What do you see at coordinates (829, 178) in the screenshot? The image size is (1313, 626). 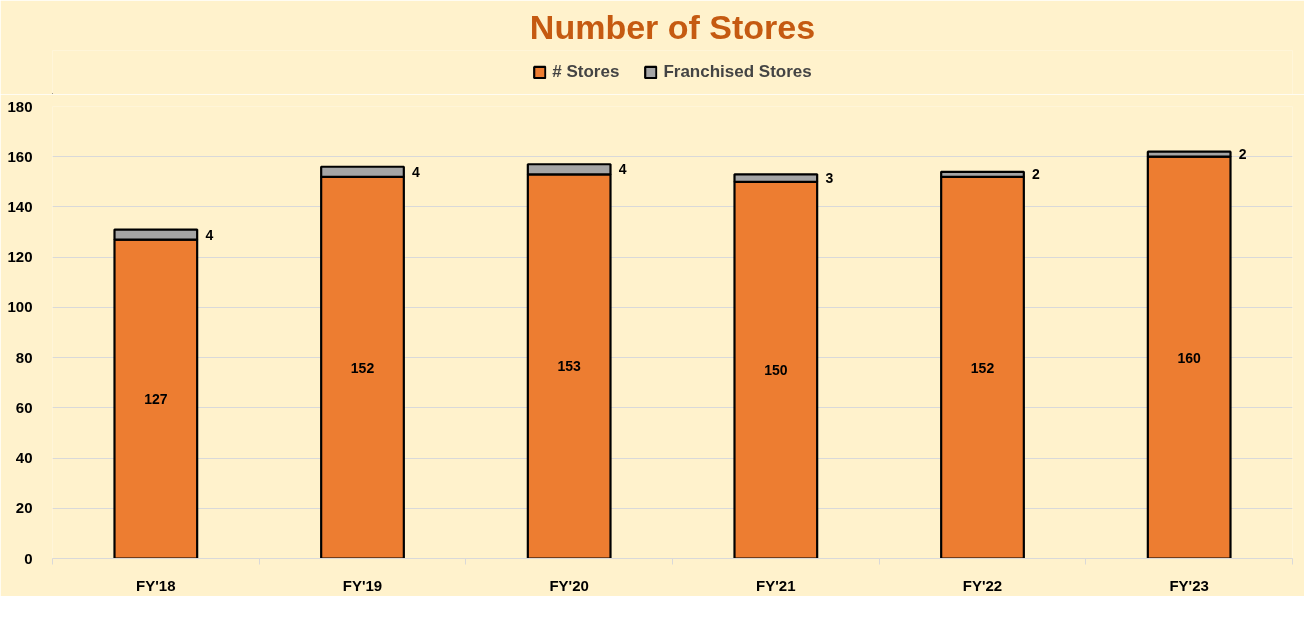 I see `data-label: 3` at bounding box center [829, 178].